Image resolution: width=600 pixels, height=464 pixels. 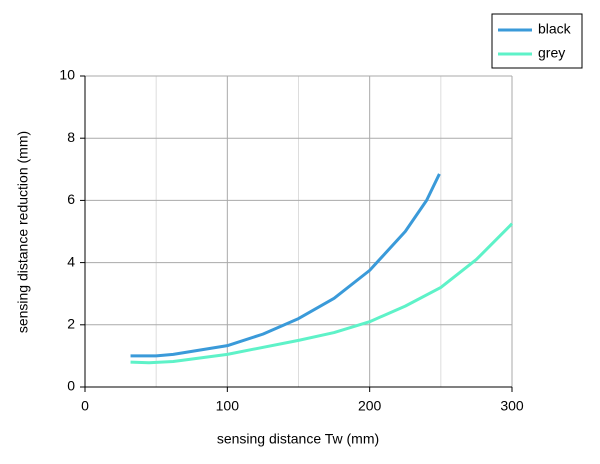 What do you see at coordinates (555, 29) in the screenshot?
I see `legend-label: black` at bounding box center [555, 29].